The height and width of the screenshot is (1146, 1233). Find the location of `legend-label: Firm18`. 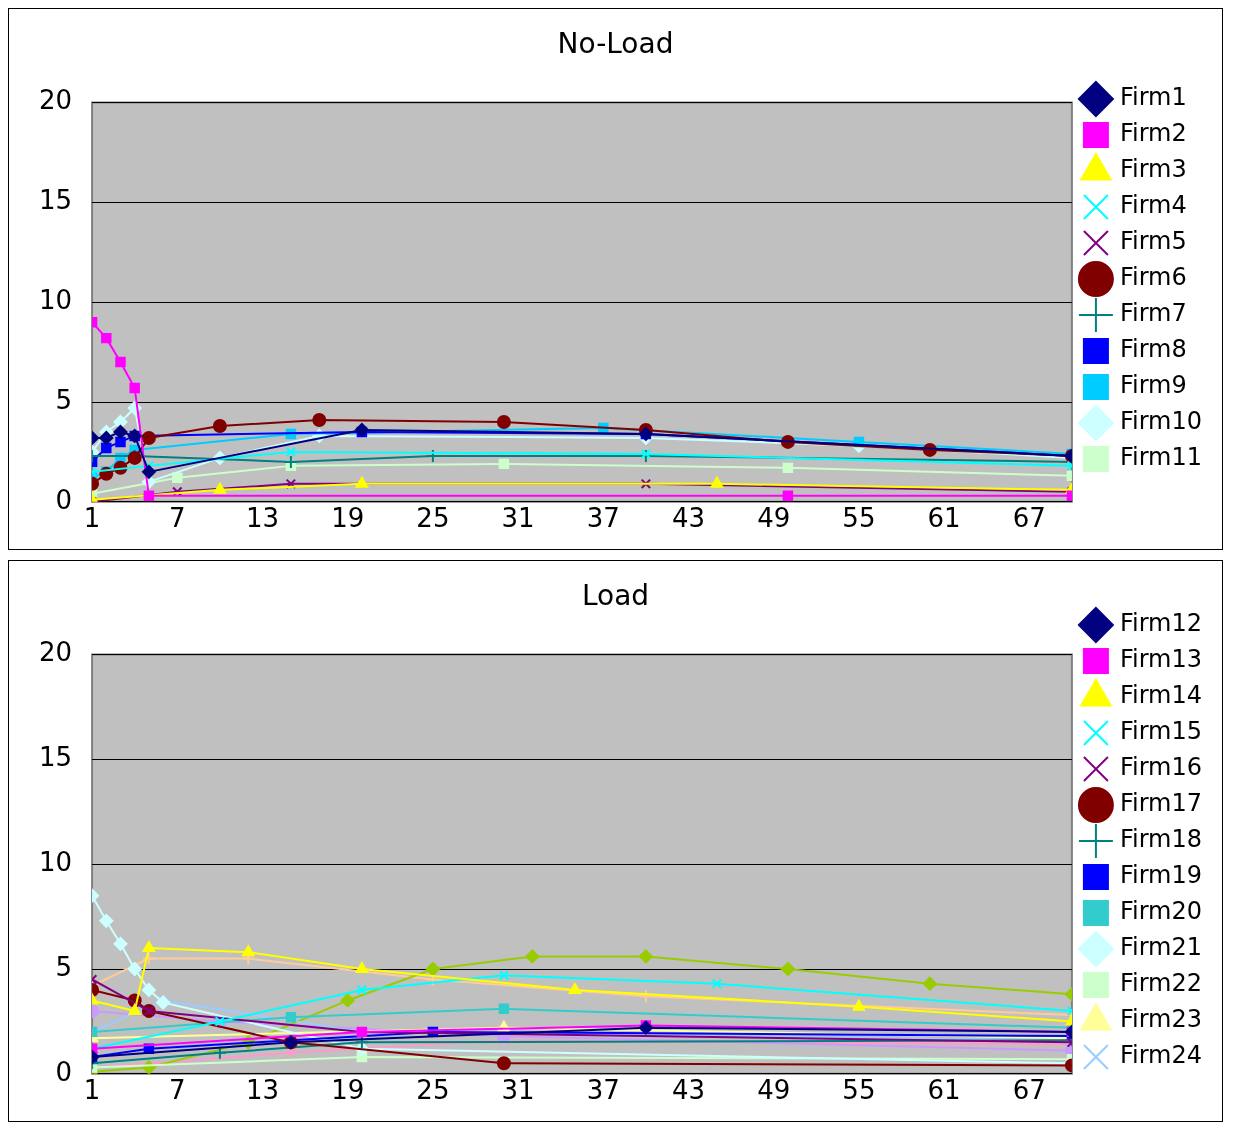

legend-label: Firm18 is located at coordinates (1160, 839).